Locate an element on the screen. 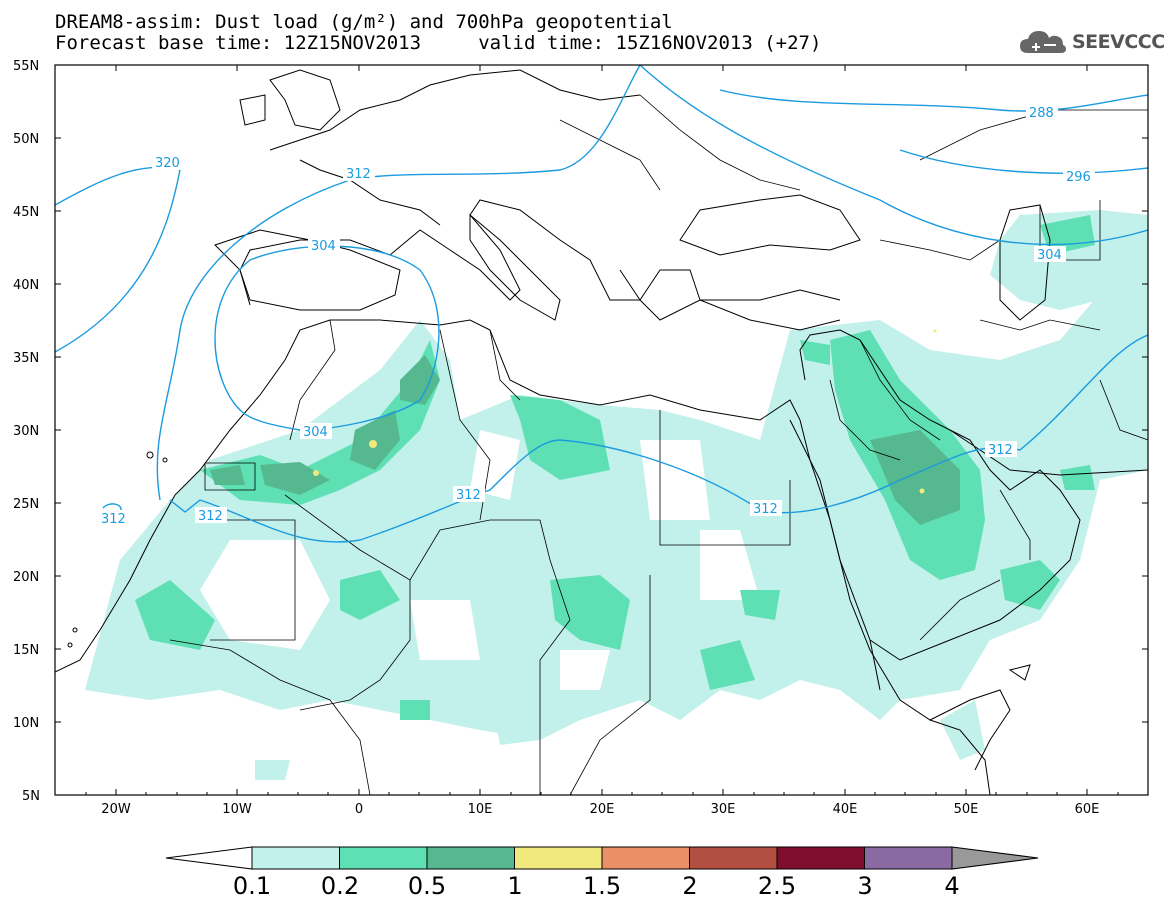  colorbar-label: 1.5 is located at coordinates (602, 886).